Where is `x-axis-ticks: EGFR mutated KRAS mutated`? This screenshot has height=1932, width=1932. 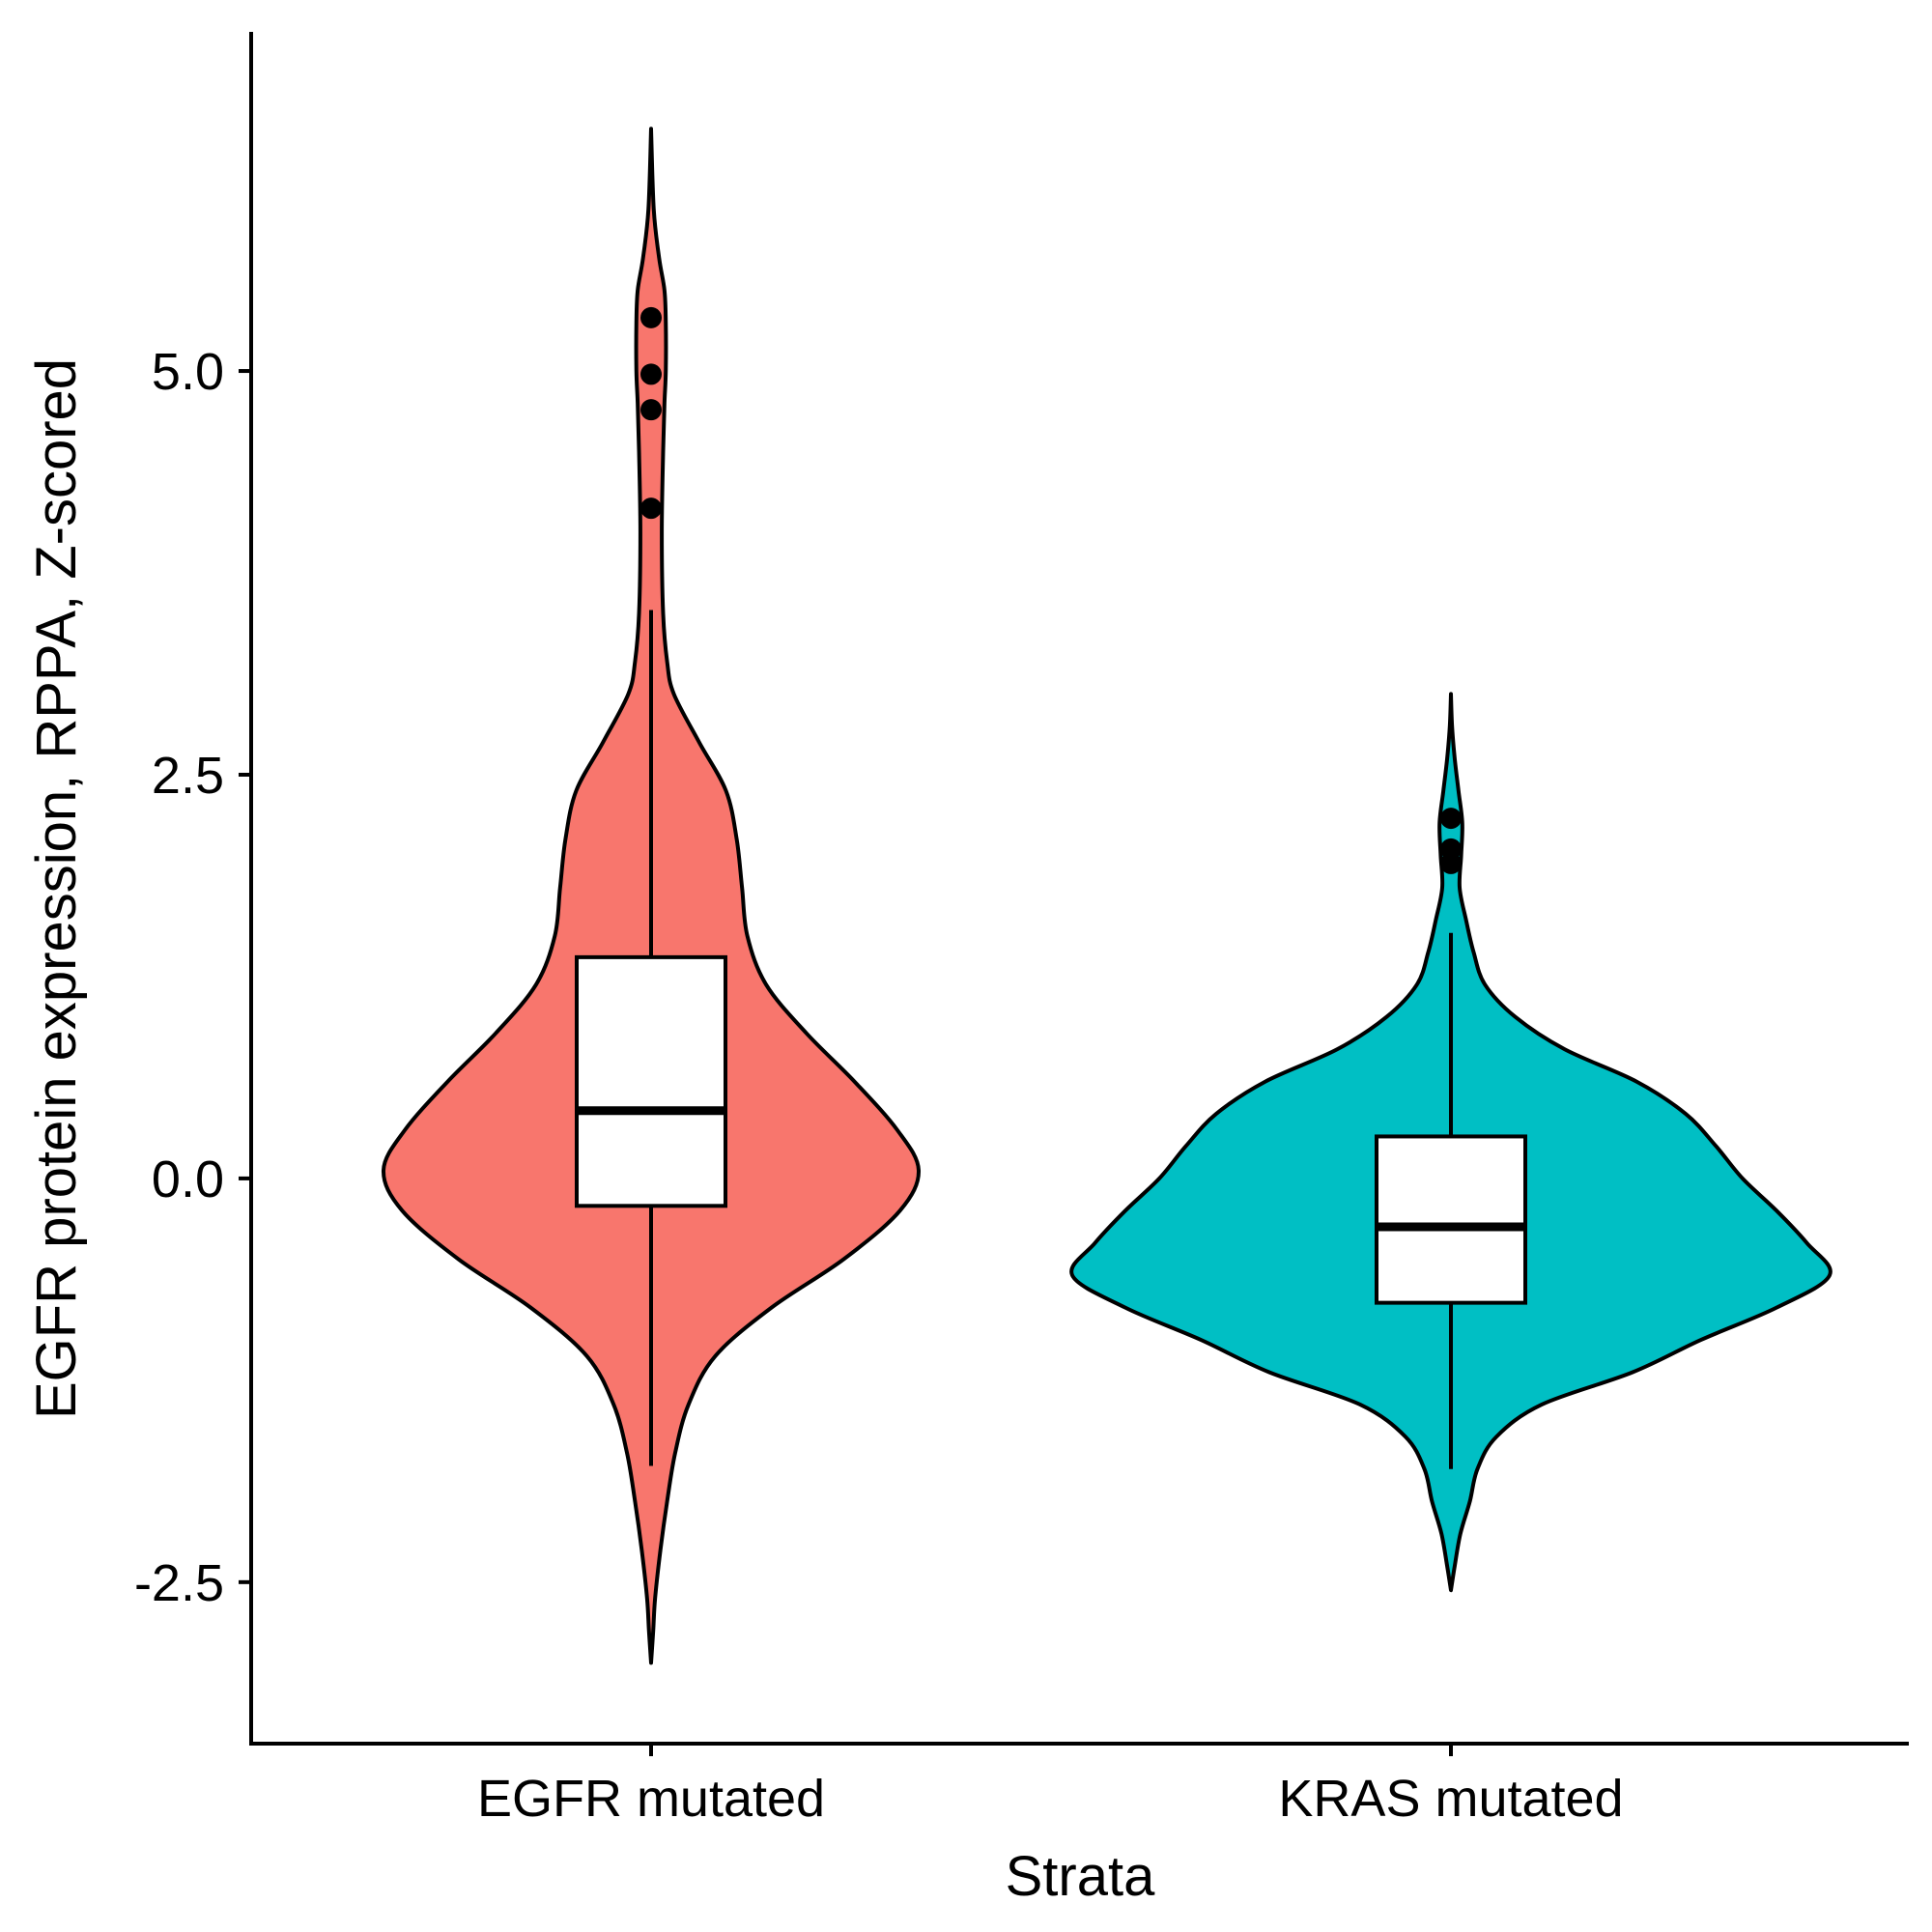
x-axis-ticks: EGFR mutated KRAS mutated is located at coordinates (1050, 1786).